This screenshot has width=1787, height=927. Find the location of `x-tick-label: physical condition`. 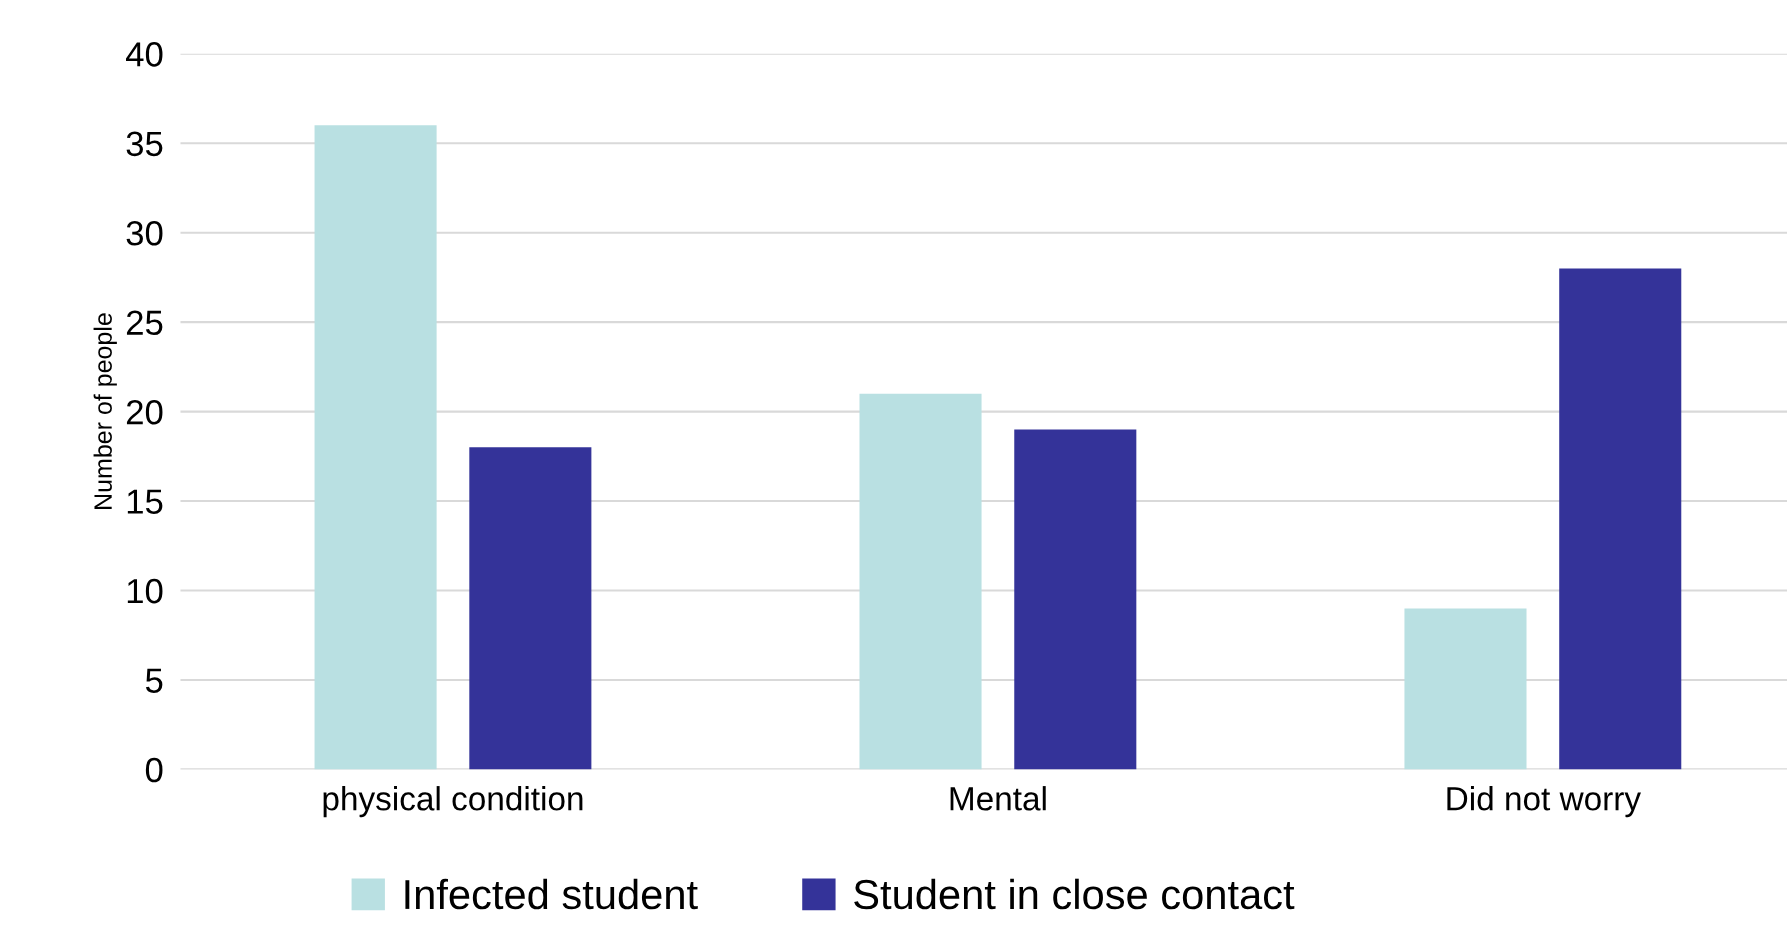

x-tick-label: physical condition is located at coordinates (453, 802).